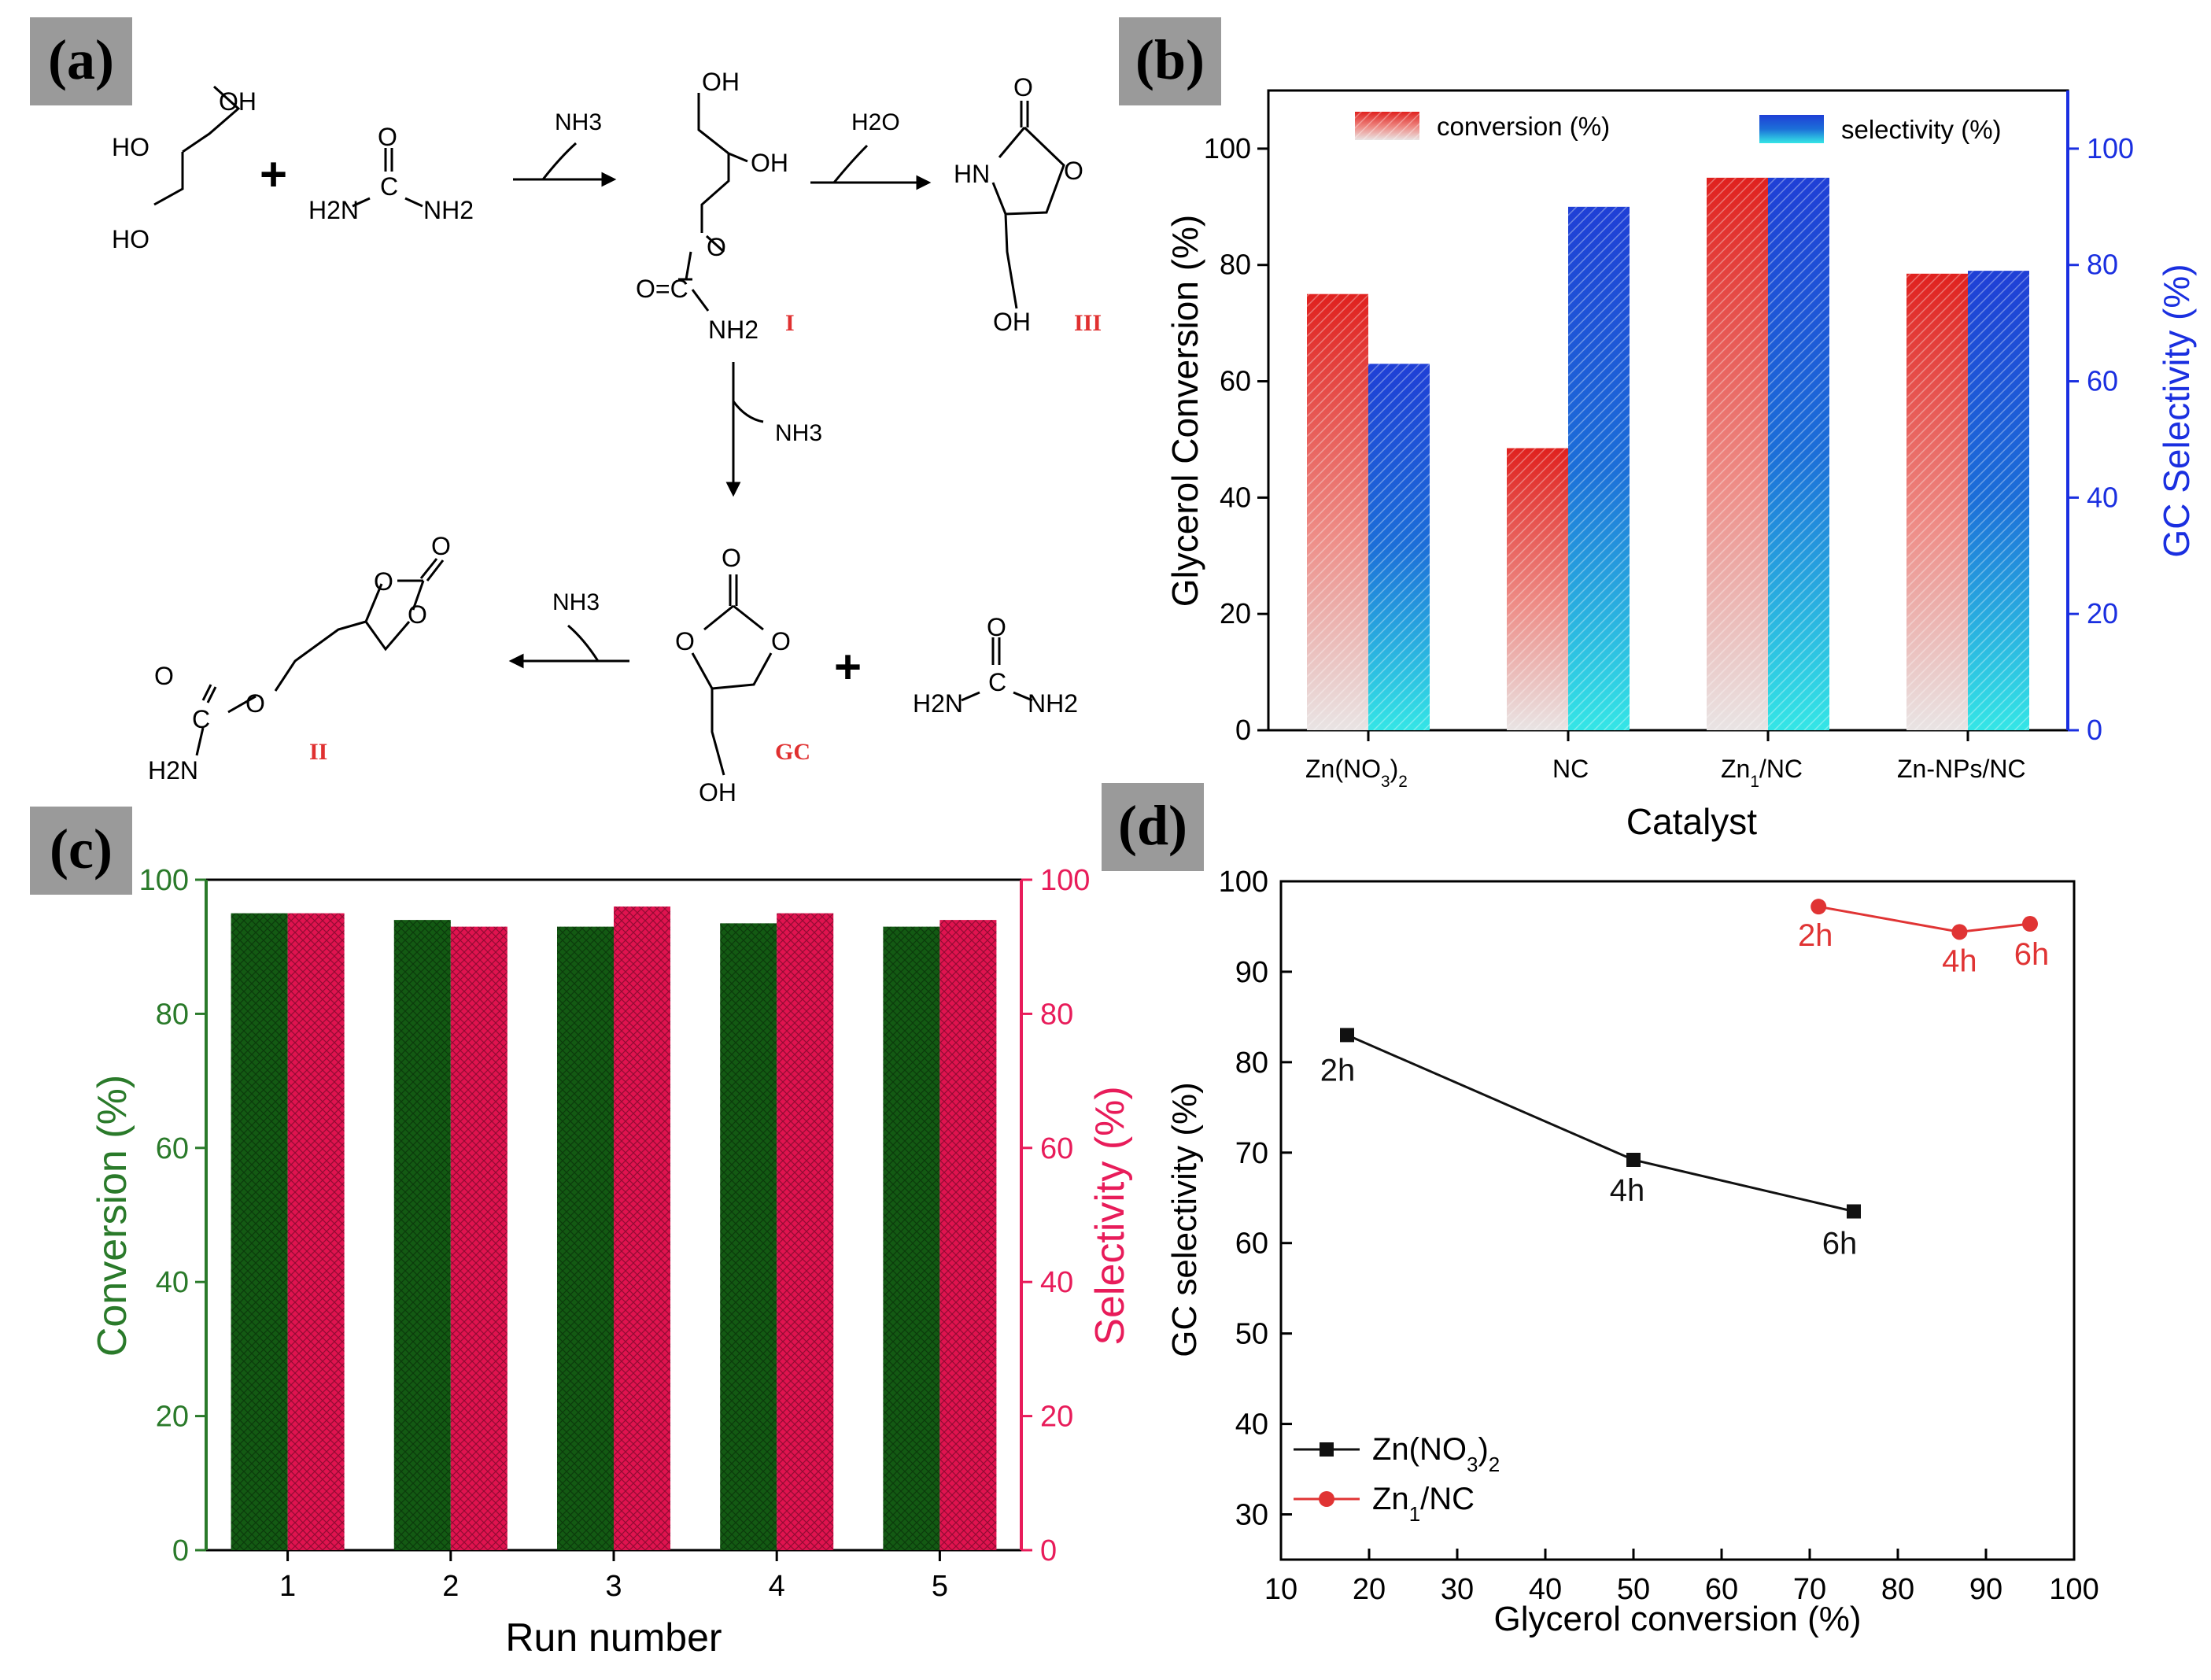 This screenshot has width=2211, height=1680. I want to click on panel-d-xtick-label: 10, so click(1280, 1589).